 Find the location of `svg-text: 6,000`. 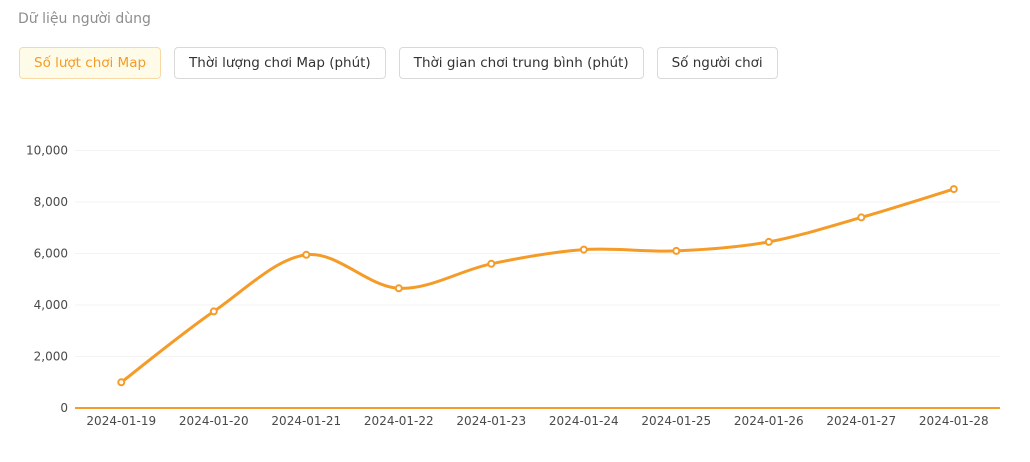

svg-text: 6,000 is located at coordinates (51, 254).